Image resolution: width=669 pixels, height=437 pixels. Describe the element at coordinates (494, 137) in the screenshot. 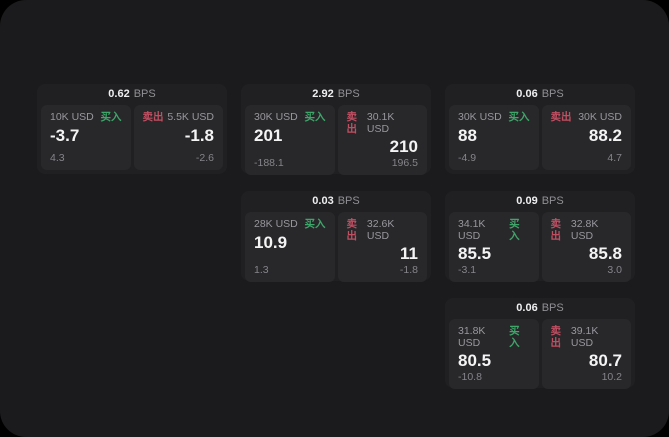

I see `buy-panel: 30K USD 买入 88 -4.9` at that location.